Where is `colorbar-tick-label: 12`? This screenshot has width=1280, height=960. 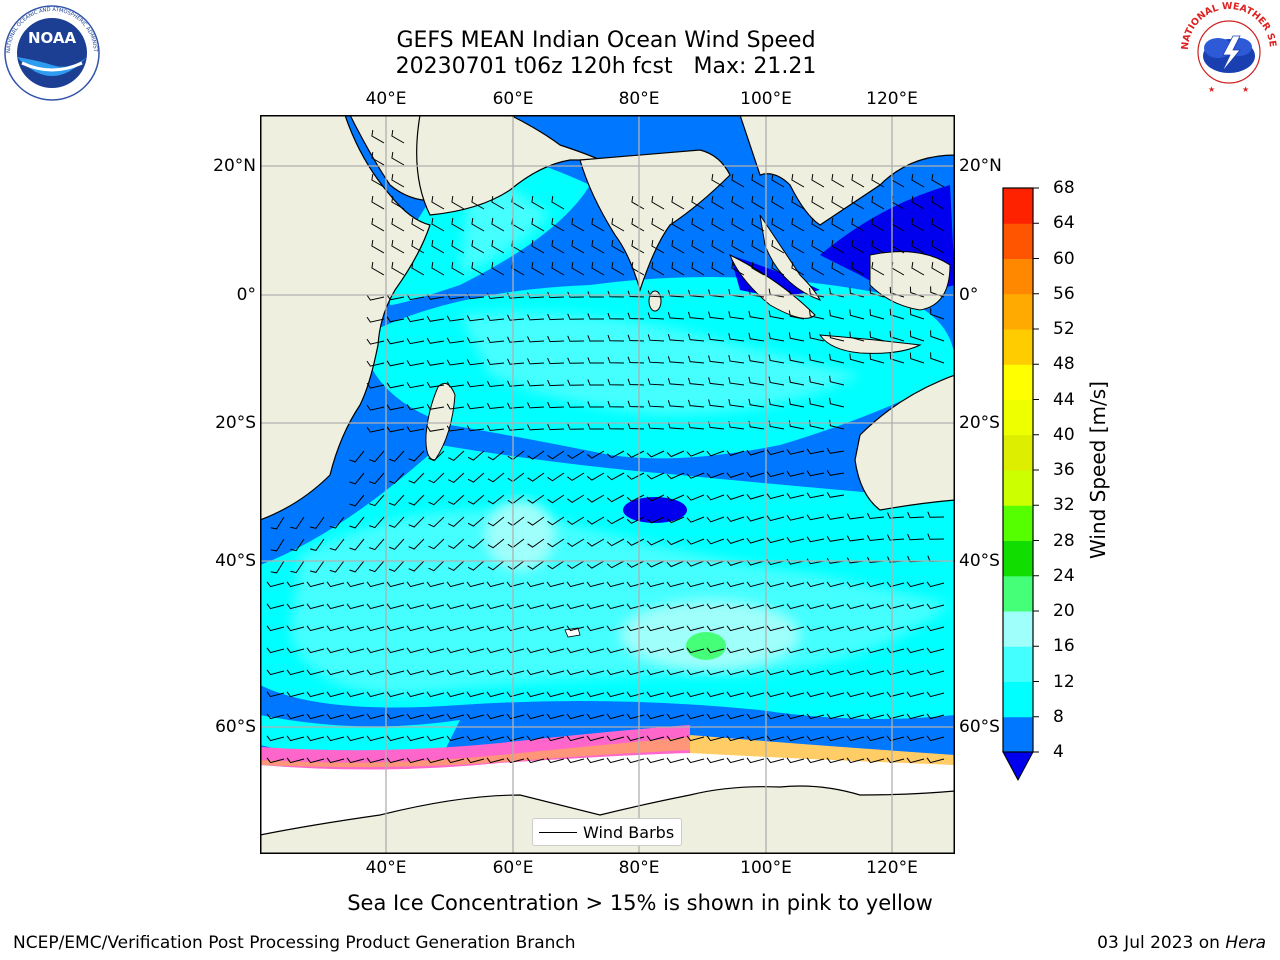 colorbar-tick-label: 12 is located at coordinates (1064, 681).